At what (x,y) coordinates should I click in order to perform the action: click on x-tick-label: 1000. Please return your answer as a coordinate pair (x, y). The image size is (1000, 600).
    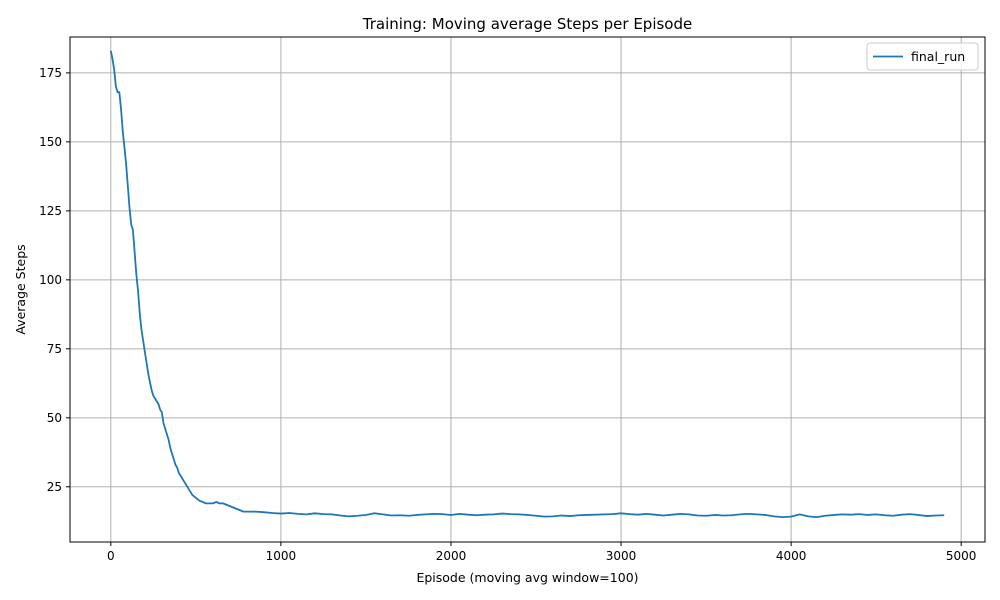
    Looking at the image, I should click on (281, 556).